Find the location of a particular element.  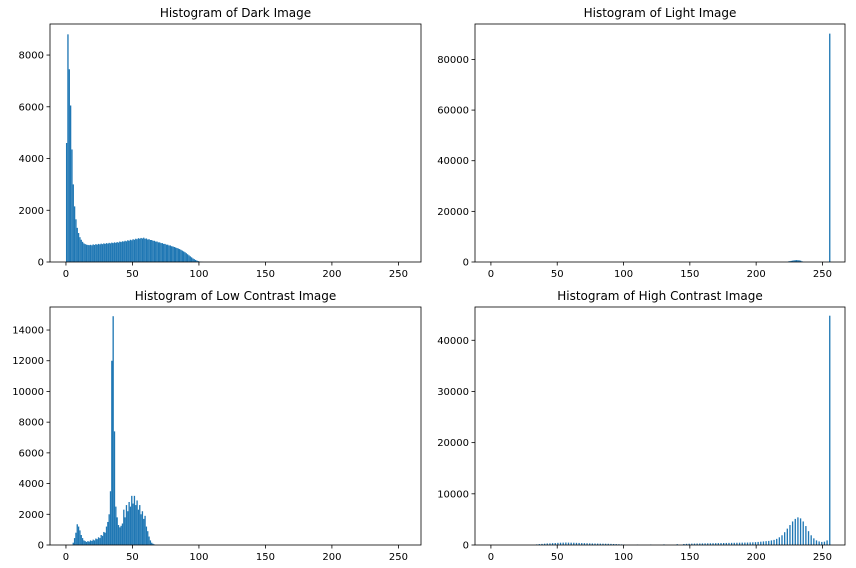

y-tick-label: 10000 is located at coordinates (453, 494).